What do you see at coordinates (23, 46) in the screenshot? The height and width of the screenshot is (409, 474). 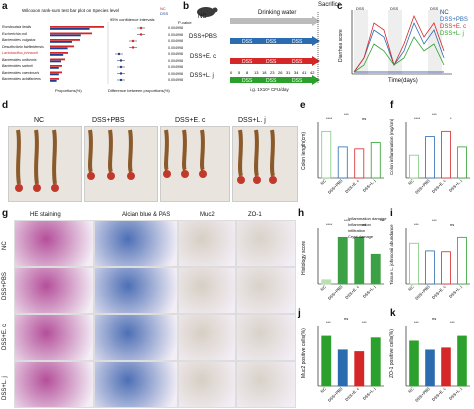 I see `species-label: Desulfovibrio fairfieldensis` at bounding box center [23, 46].